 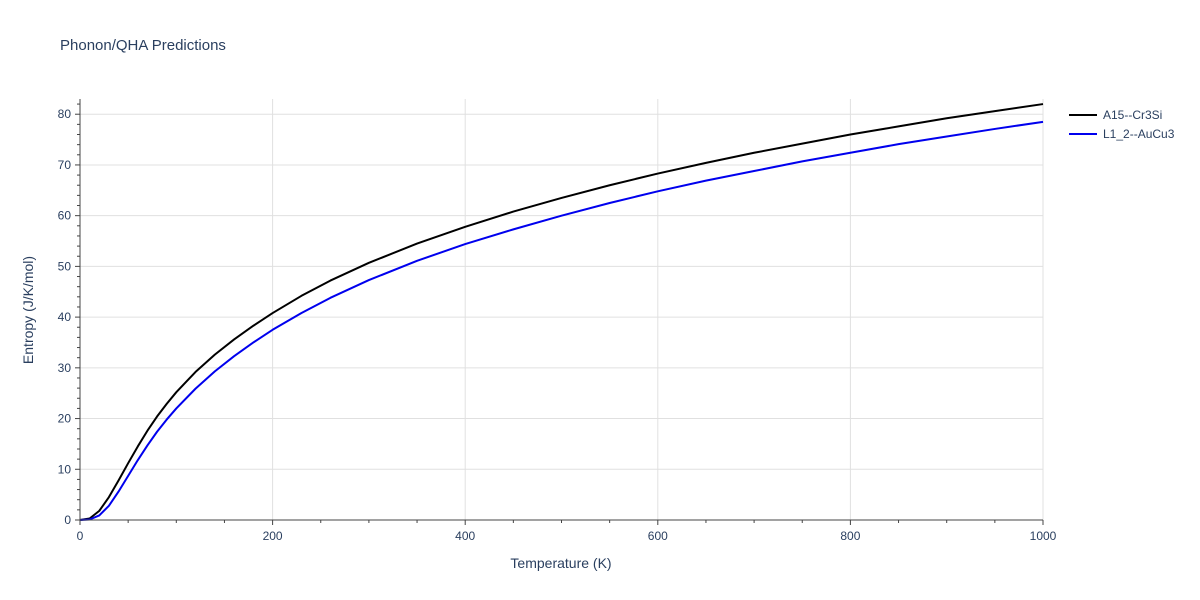 I want to click on y-tick-label: 50, so click(x=65, y=266).